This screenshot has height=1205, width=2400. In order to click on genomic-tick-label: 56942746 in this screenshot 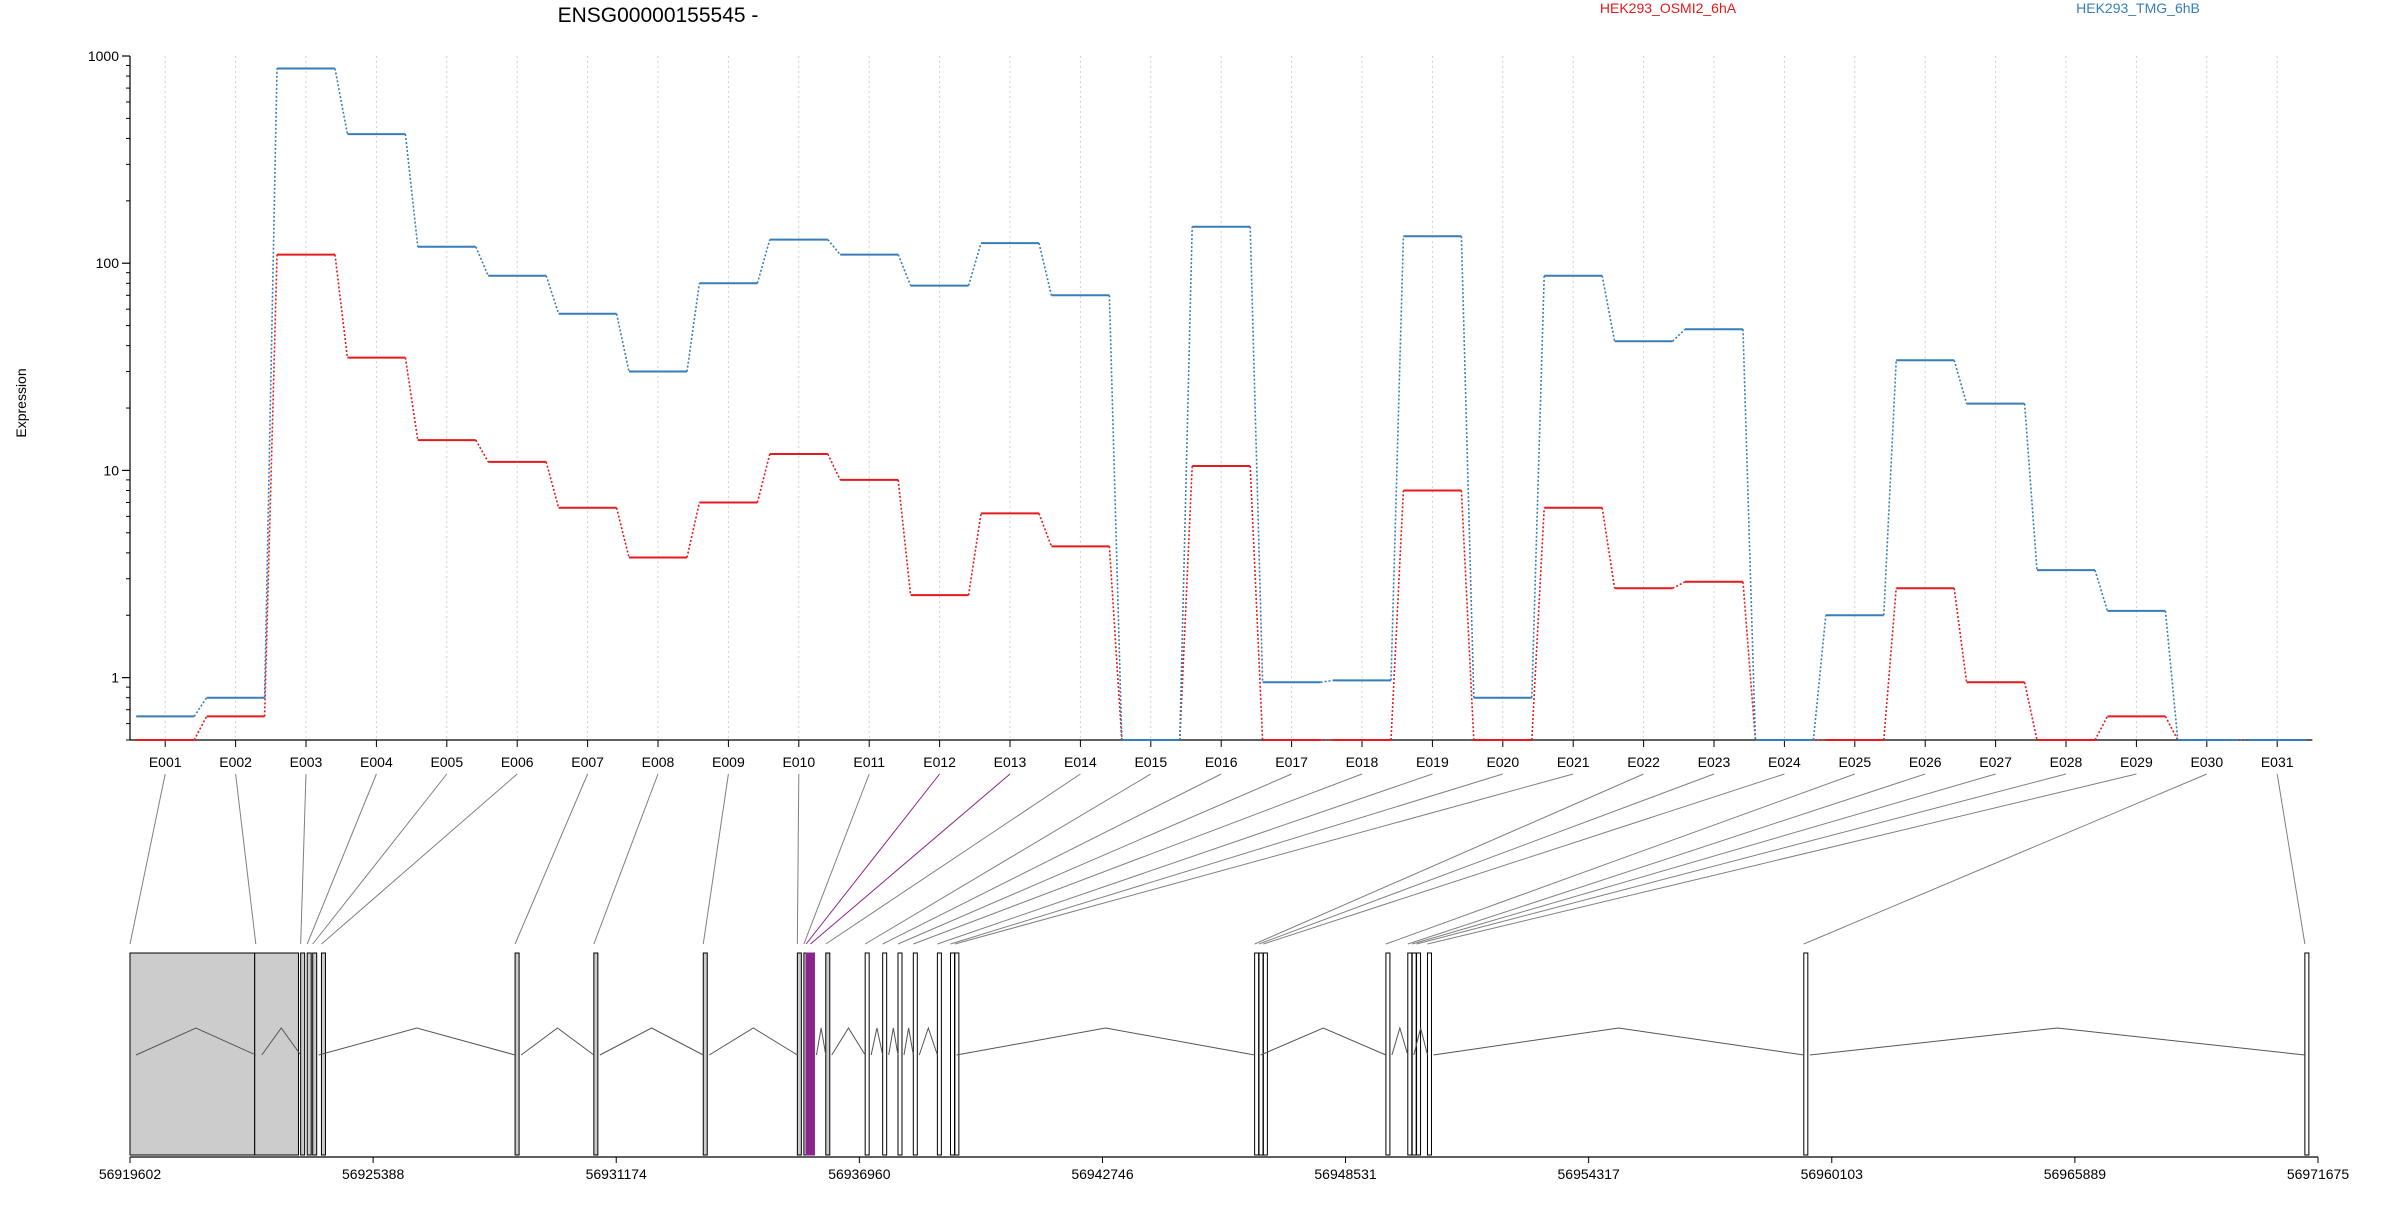, I will do `click(1102, 1174)`.